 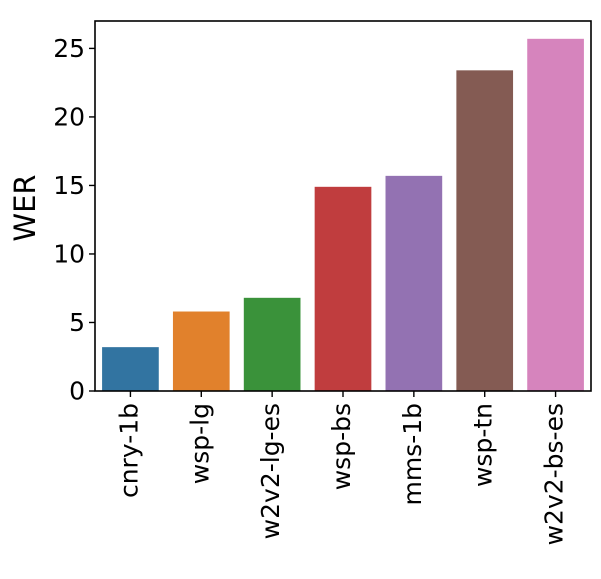 What do you see at coordinates (130, 369) in the screenshot?
I see `bar-cnry-1b` at bounding box center [130, 369].